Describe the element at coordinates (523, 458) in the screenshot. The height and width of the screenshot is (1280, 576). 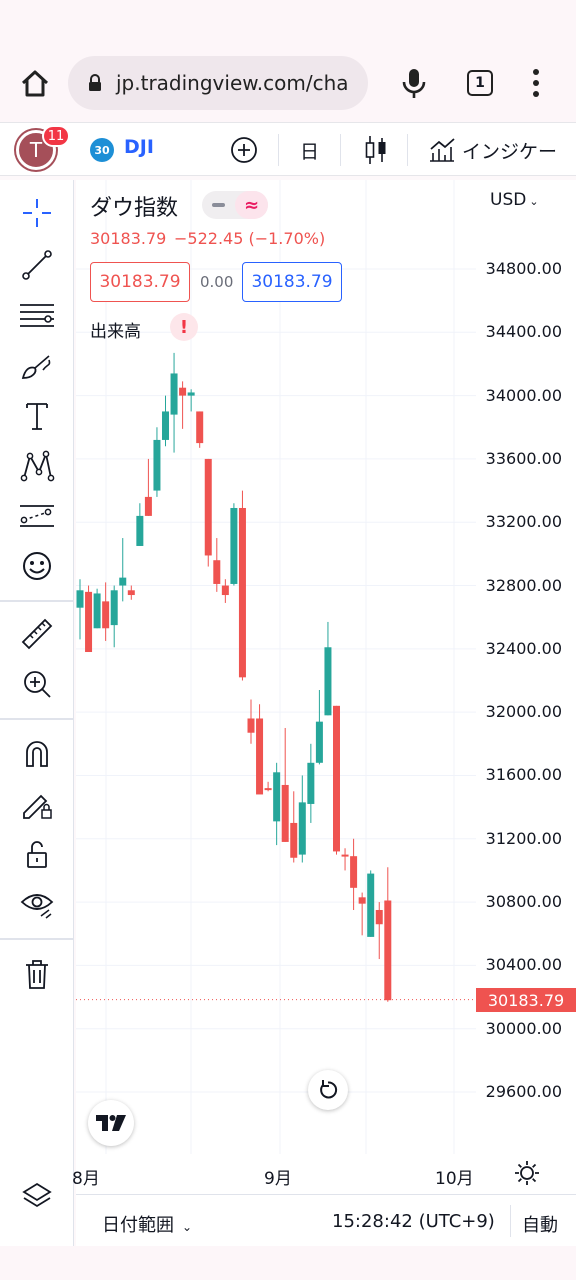
I see `price-tick-label: 33600.00` at that location.